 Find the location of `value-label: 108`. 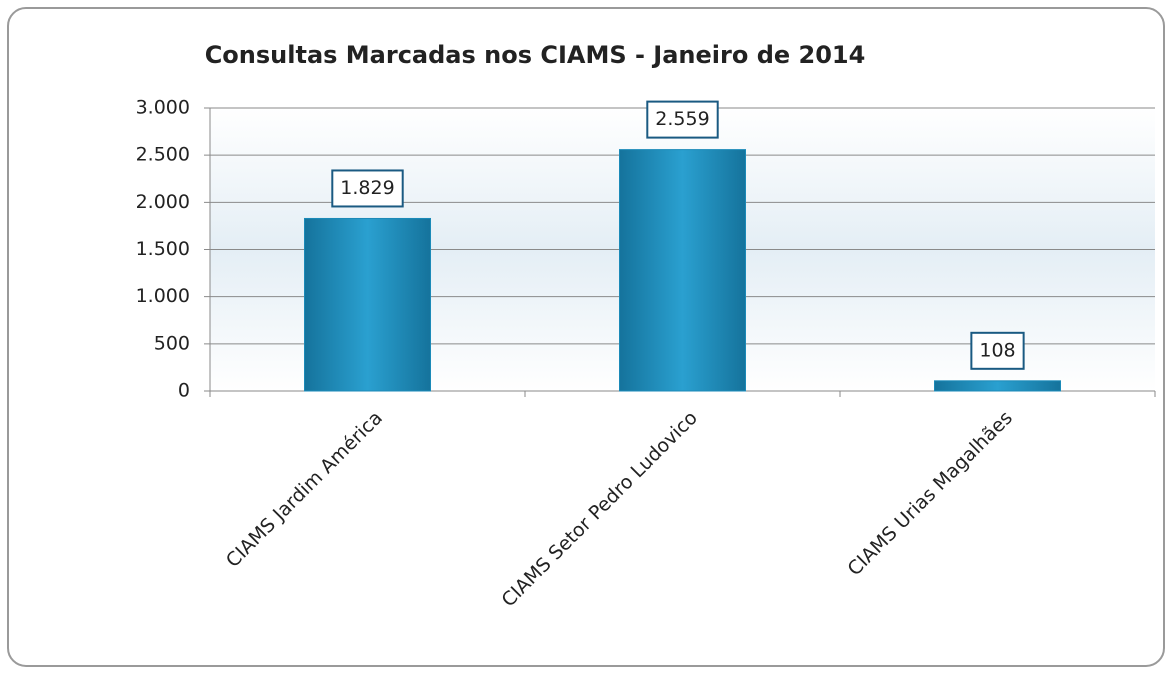

value-label: 108 is located at coordinates (997, 350).